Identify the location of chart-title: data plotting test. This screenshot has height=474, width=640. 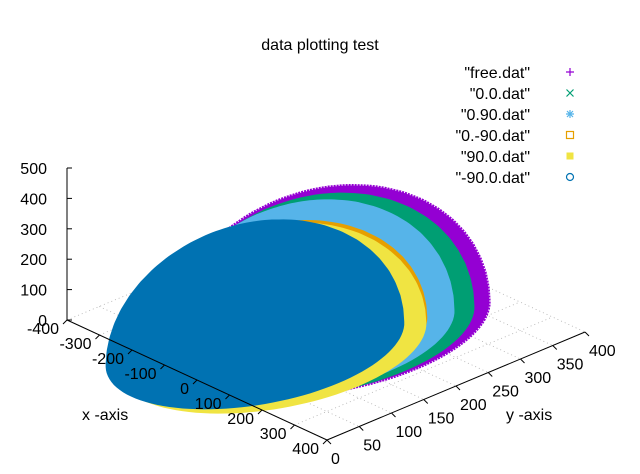
(320, 45).